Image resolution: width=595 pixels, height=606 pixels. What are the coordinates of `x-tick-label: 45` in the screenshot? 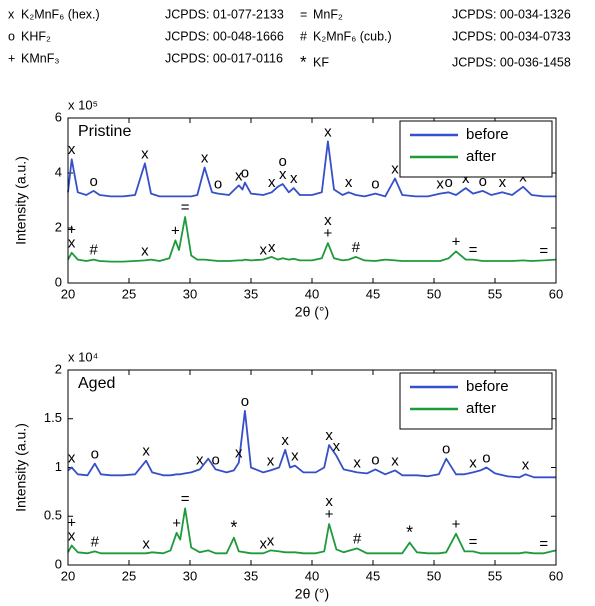 It's located at (373, 575).